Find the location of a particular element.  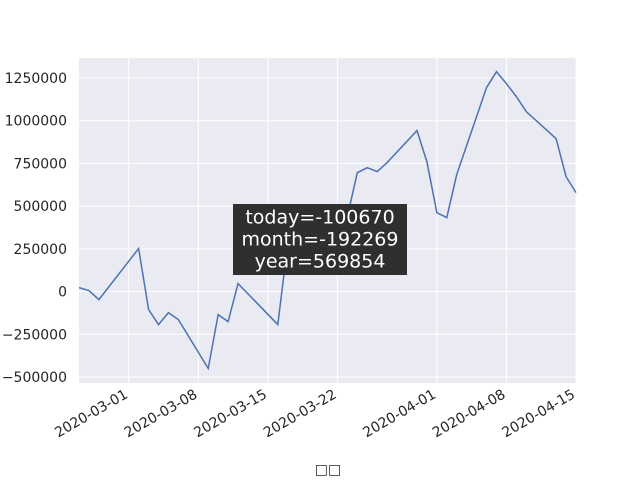

x-tick-label: 2020-04-08 is located at coordinates (469, 414).